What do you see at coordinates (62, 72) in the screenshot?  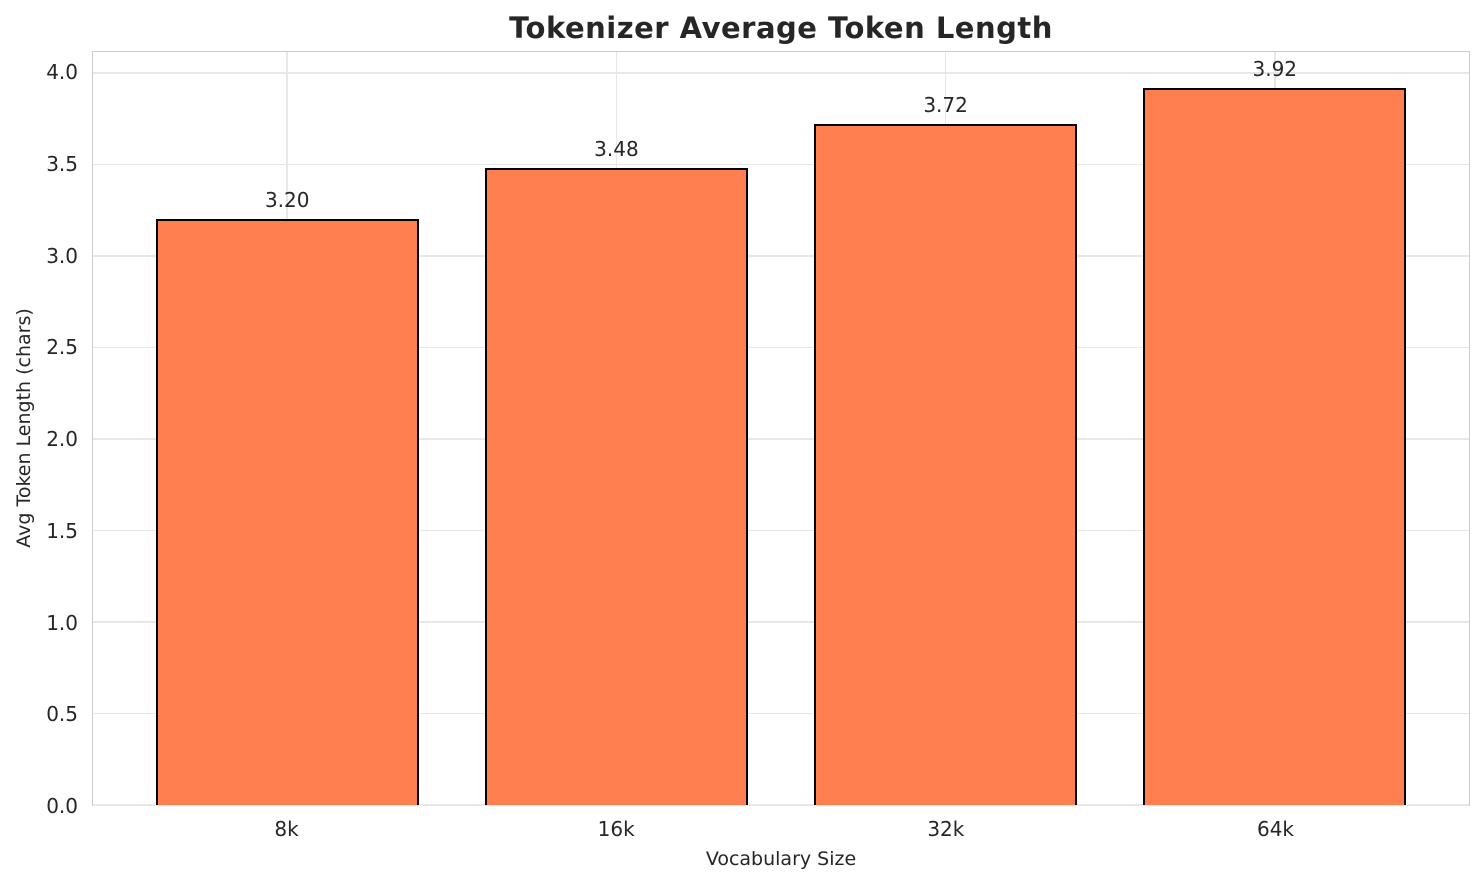 I see `y-tick-label: 4.0` at bounding box center [62, 72].